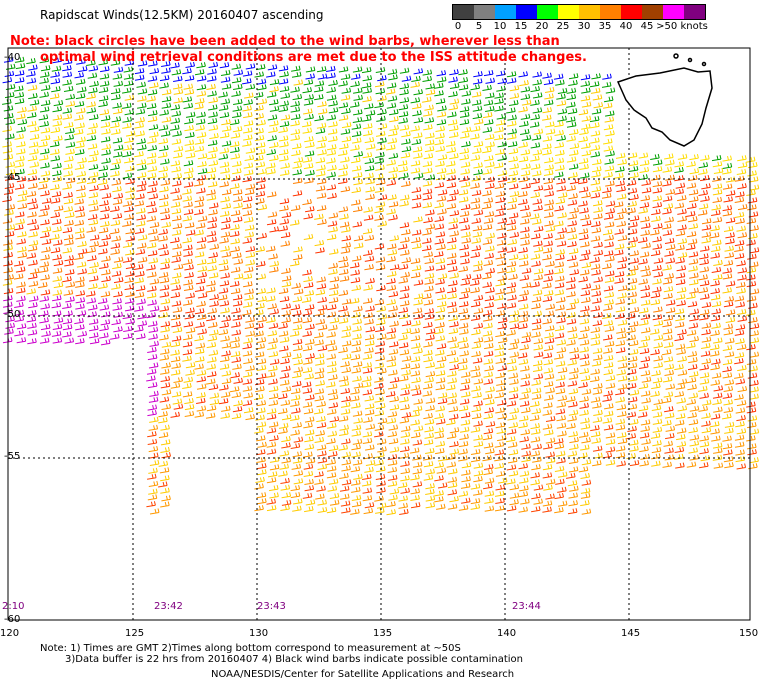  What do you see at coordinates (526, 12) in the screenshot?
I see `legend-swatch` at bounding box center [526, 12].